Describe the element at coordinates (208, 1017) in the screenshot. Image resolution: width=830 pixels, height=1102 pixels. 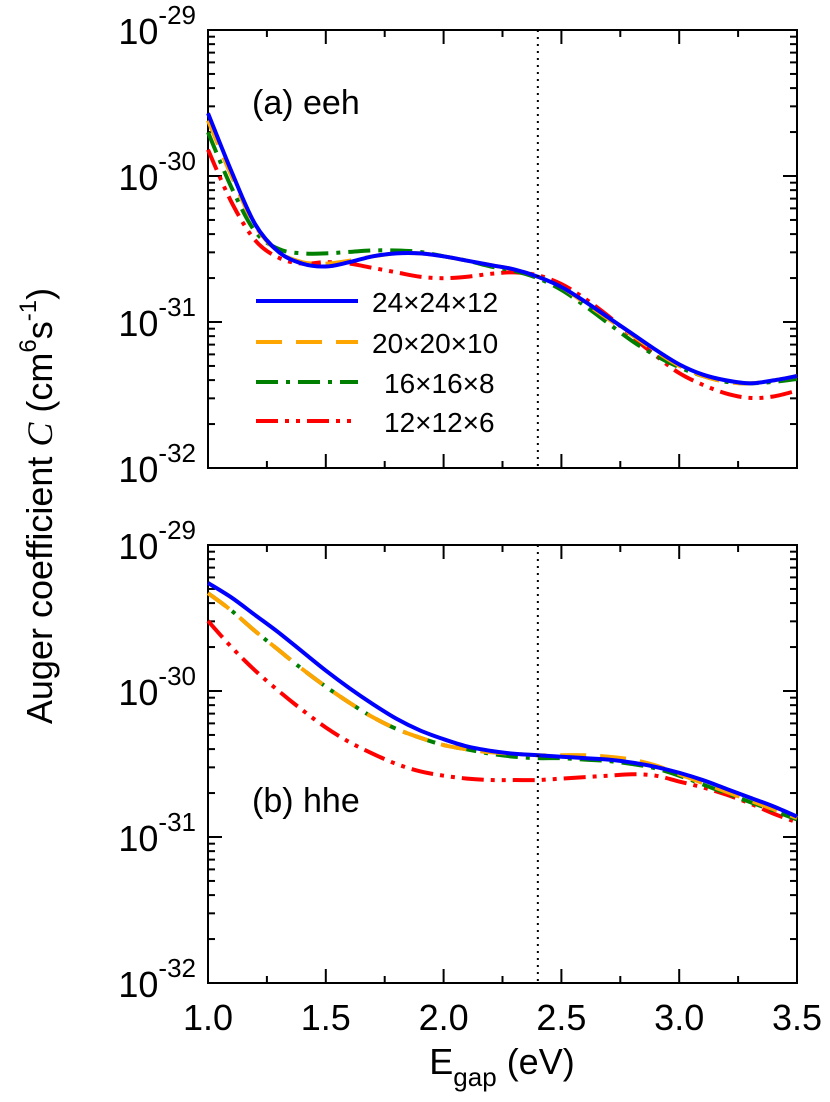
I see `x-tick-label: 1.0` at that location.